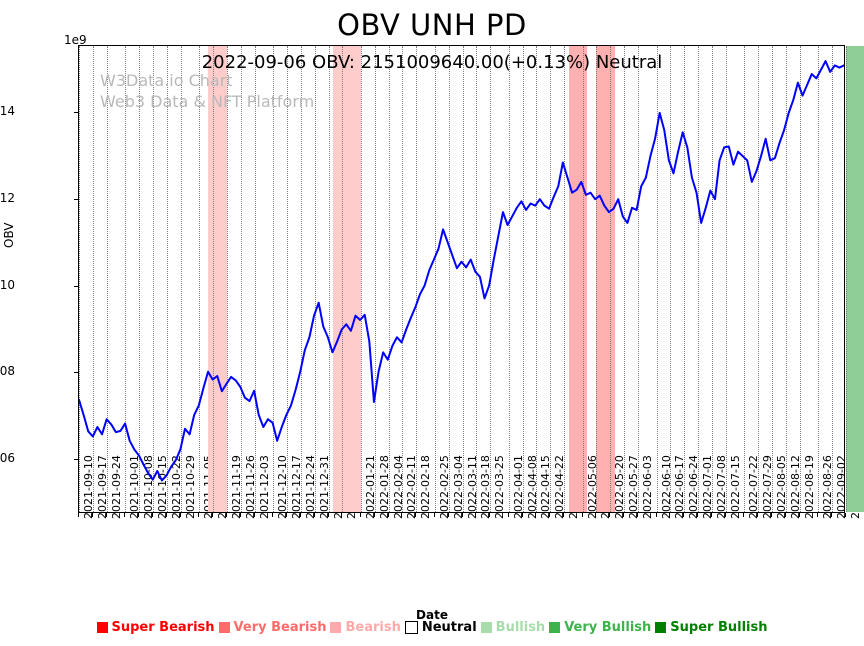  Describe the element at coordinates (280, 627) in the screenshot. I see `legend-label: Very Bearish` at that location.